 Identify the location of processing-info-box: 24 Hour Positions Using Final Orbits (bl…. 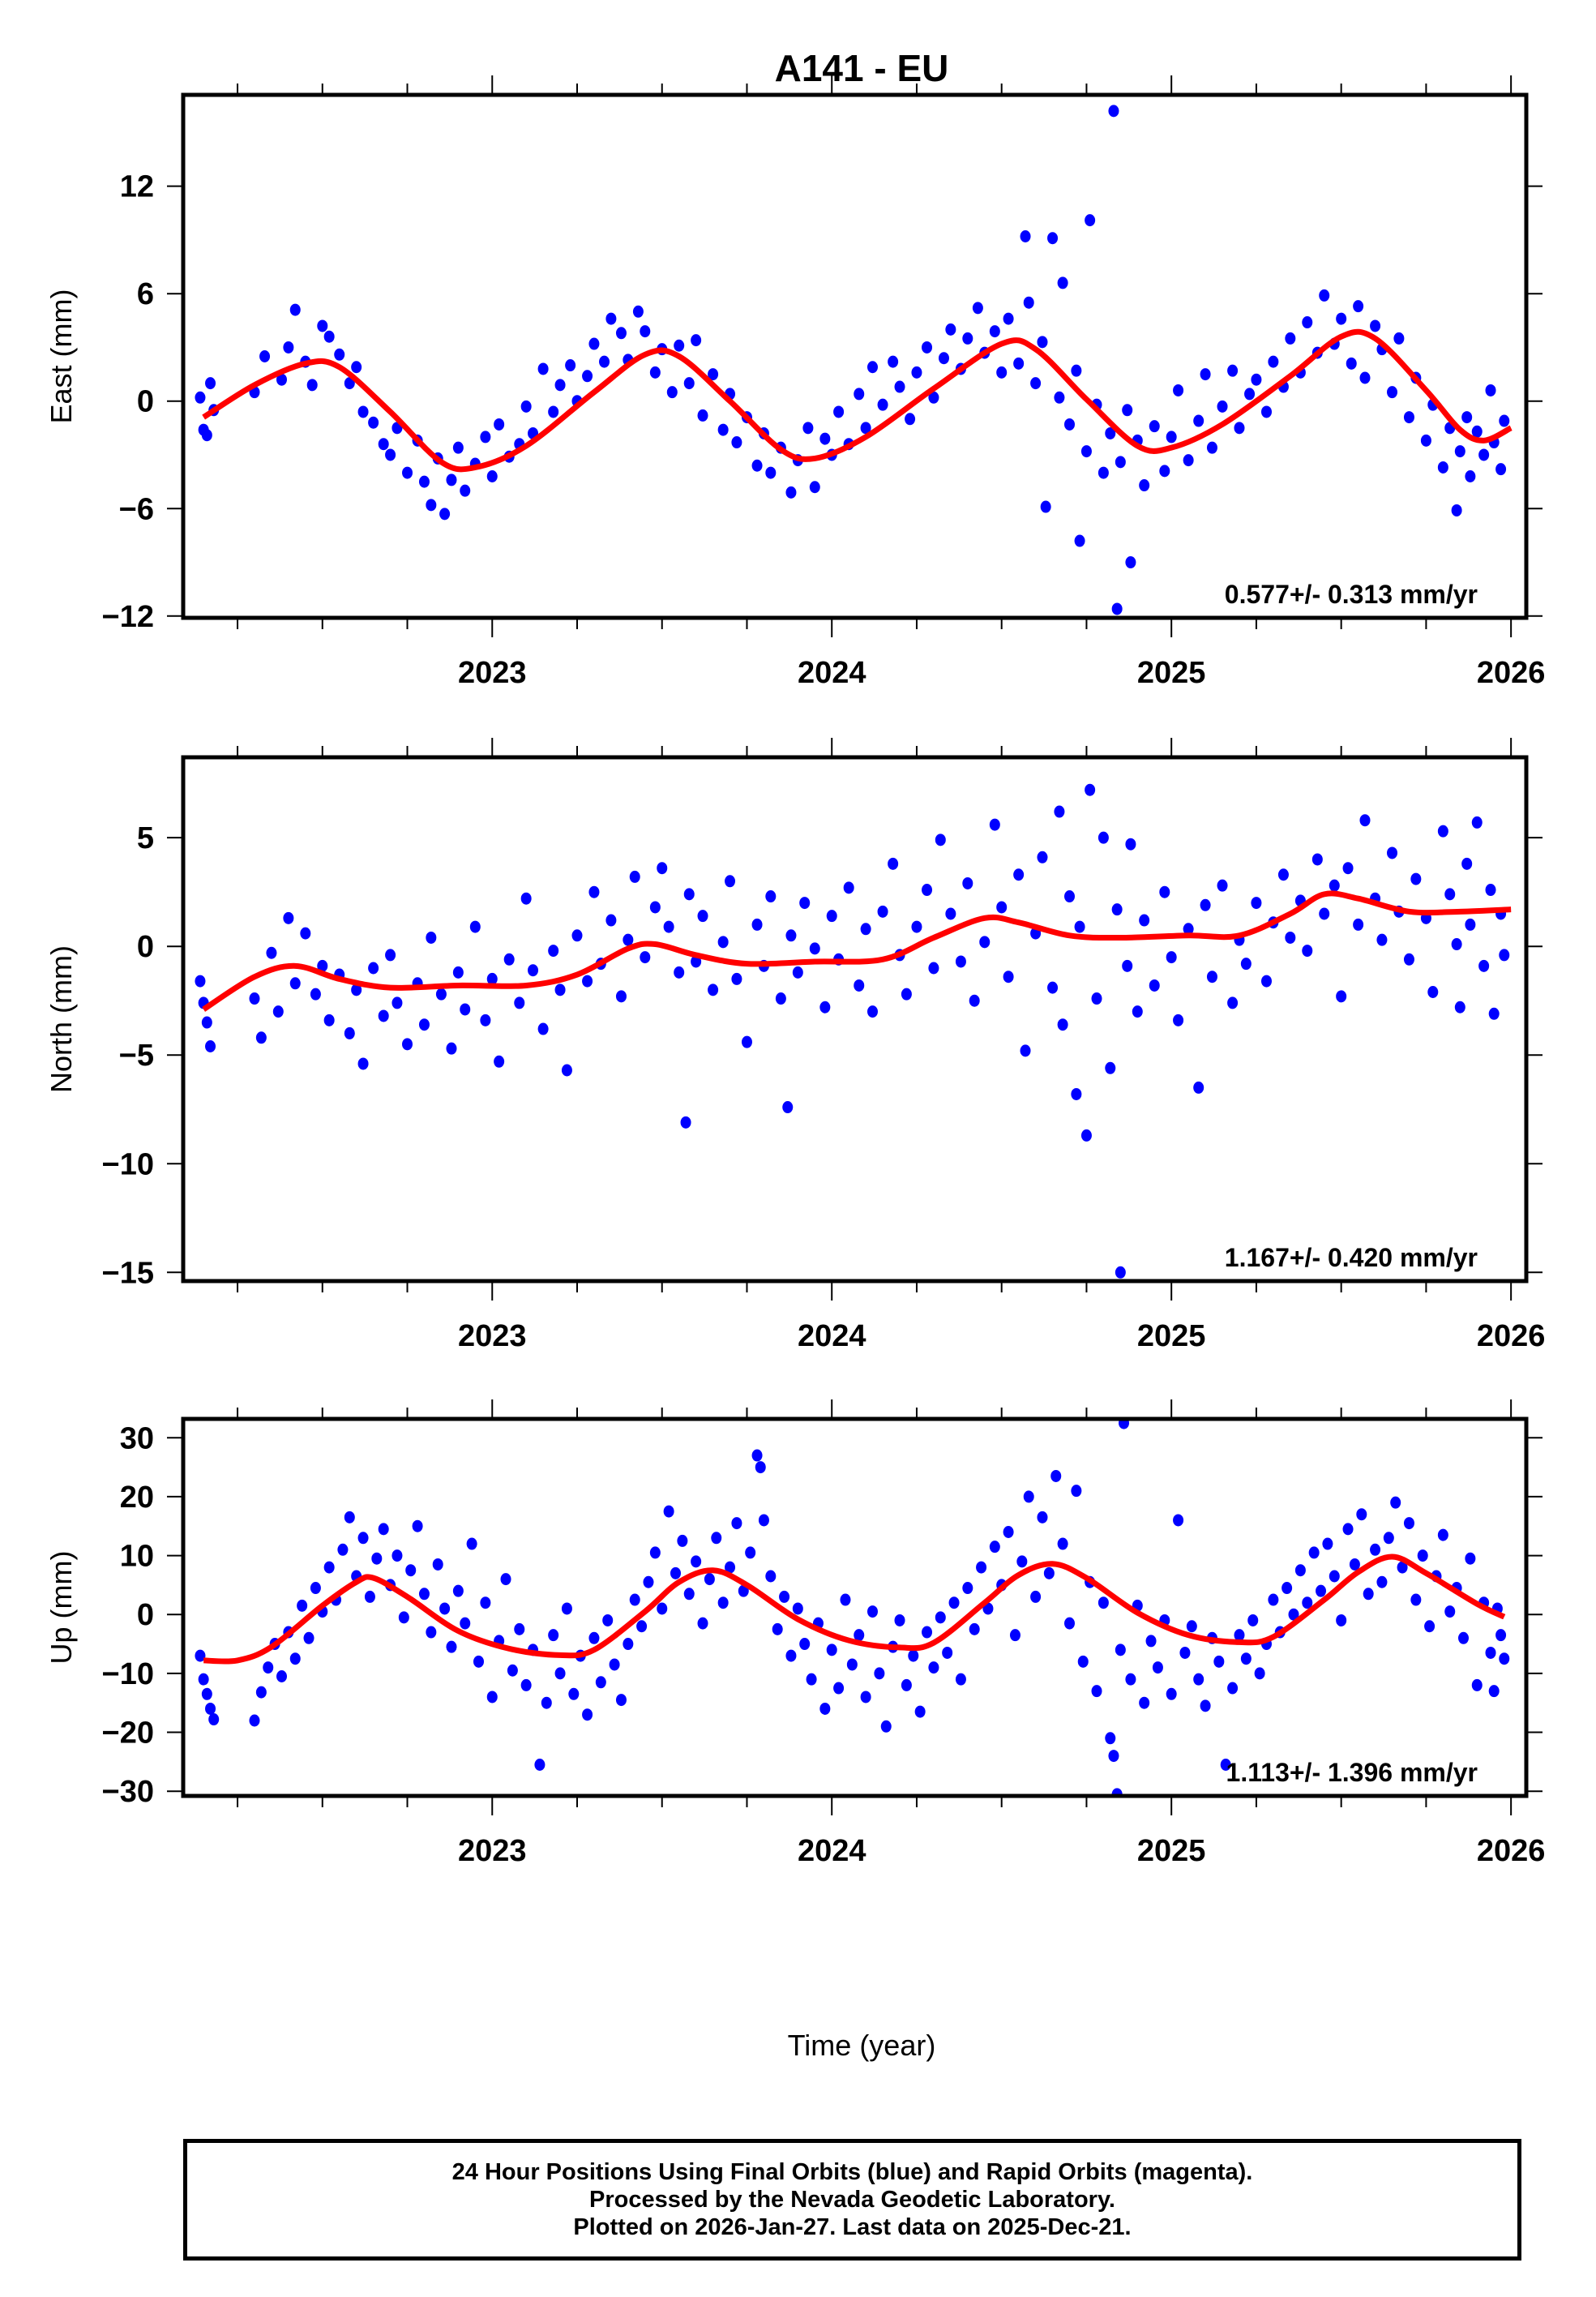
(852, 2200).